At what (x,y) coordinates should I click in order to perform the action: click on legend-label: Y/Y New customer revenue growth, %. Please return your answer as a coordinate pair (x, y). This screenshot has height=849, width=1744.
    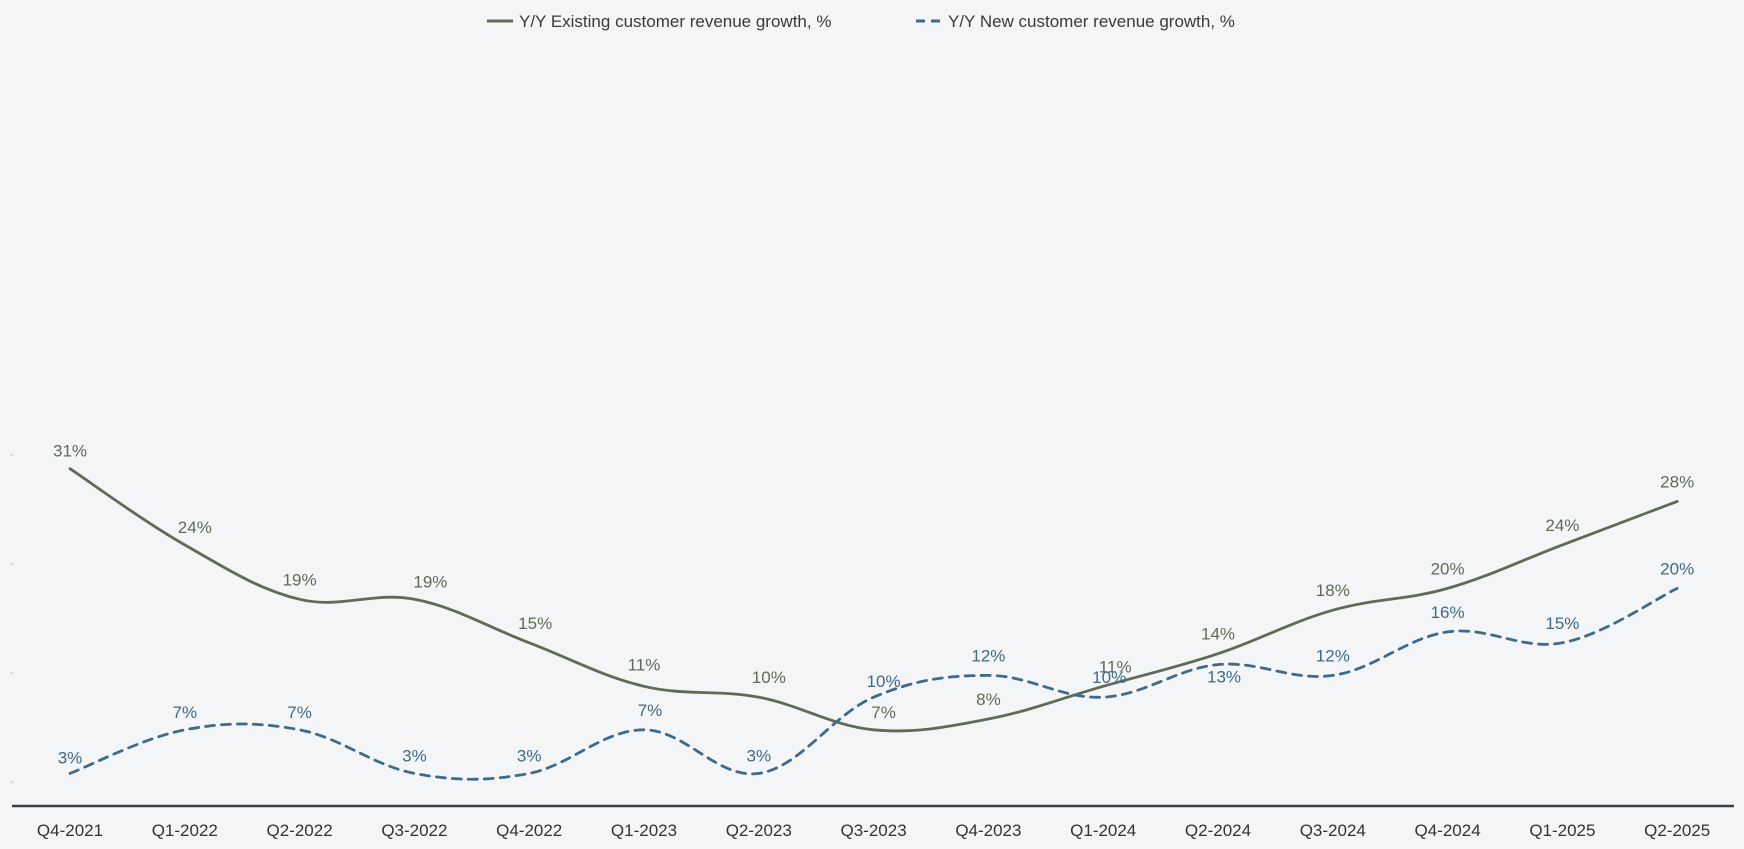
    Looking at the image, I should click on (1091, 21).